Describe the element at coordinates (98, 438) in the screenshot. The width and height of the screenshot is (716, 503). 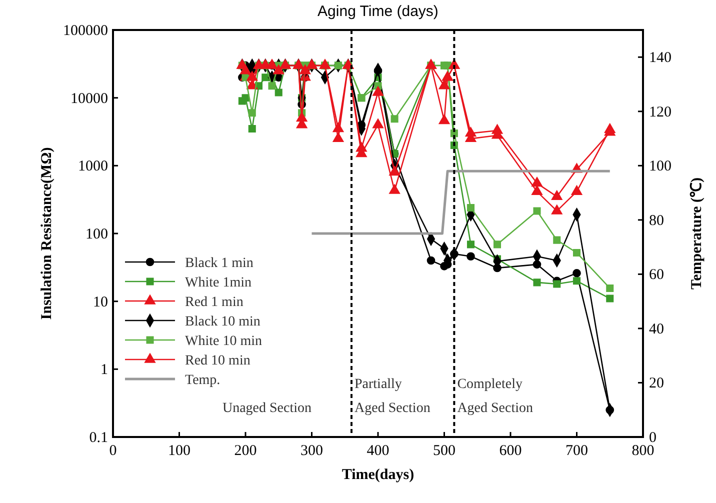
I see `y-tick-label: 0.1` at that location.